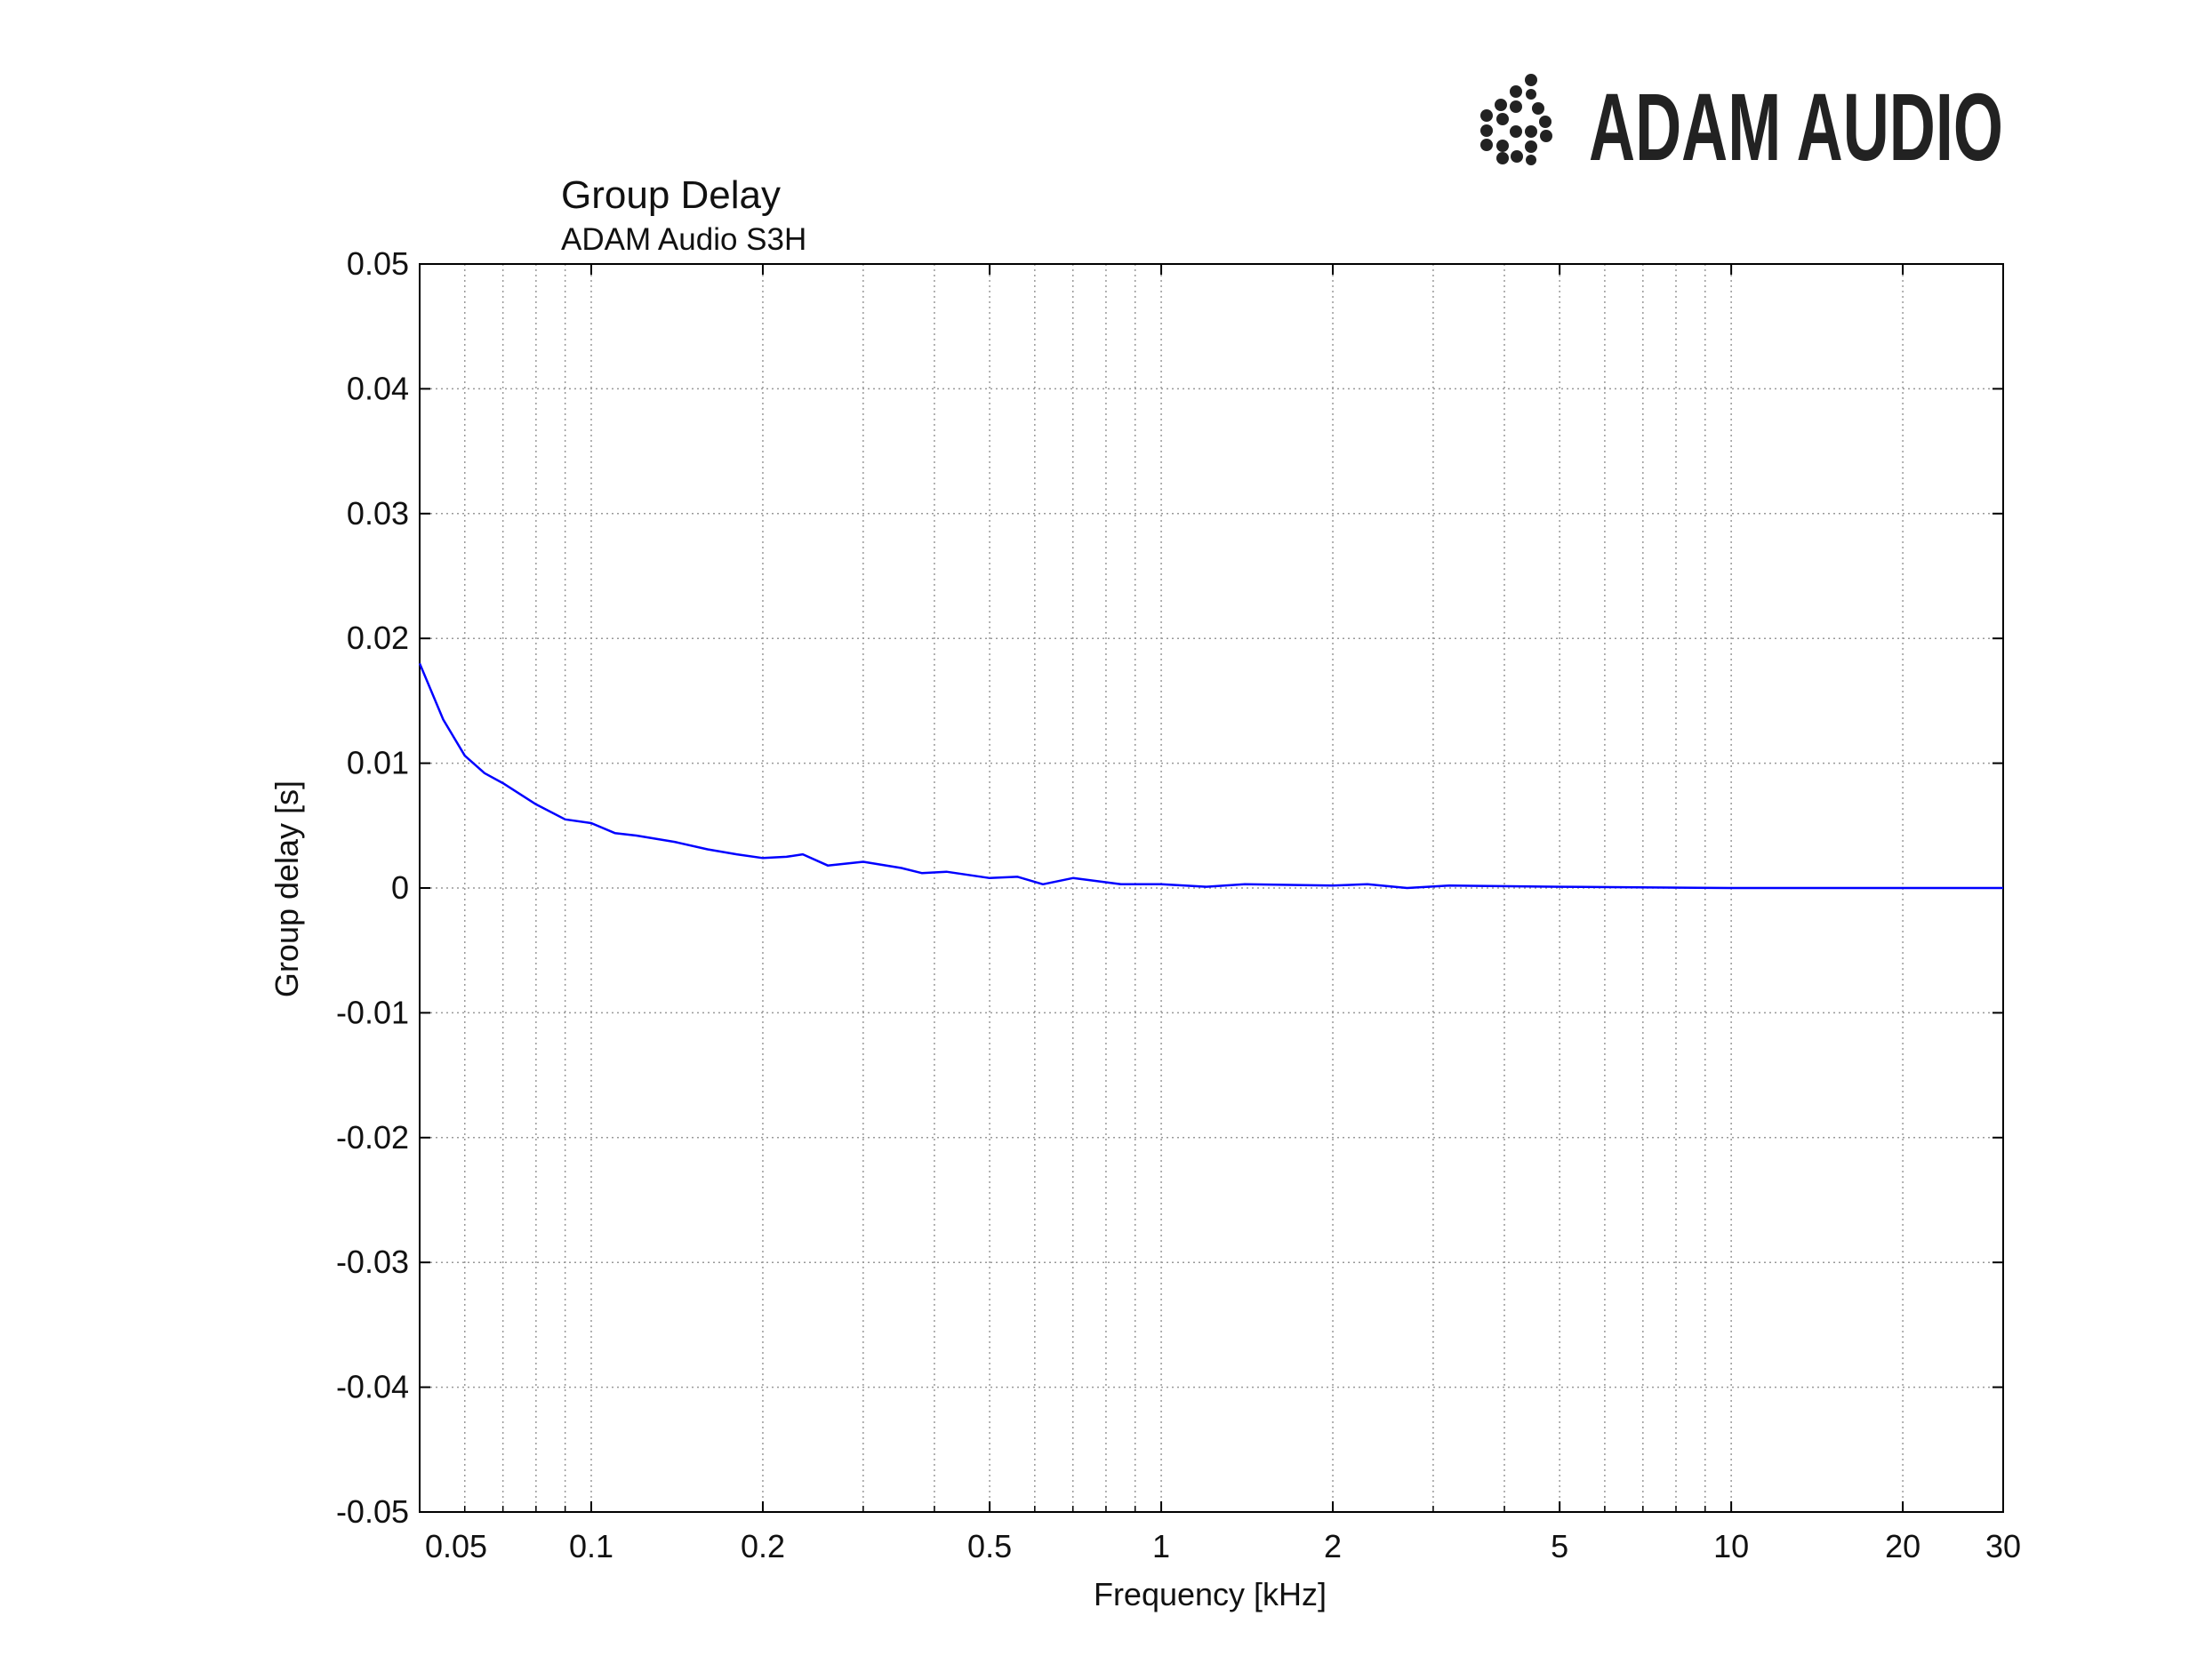 The width and height of the screenshot is (2205, 1680). Describe the element at coordinates (378, 388) in the screenshot. I see `y-tick-label: 0.04` at that location.